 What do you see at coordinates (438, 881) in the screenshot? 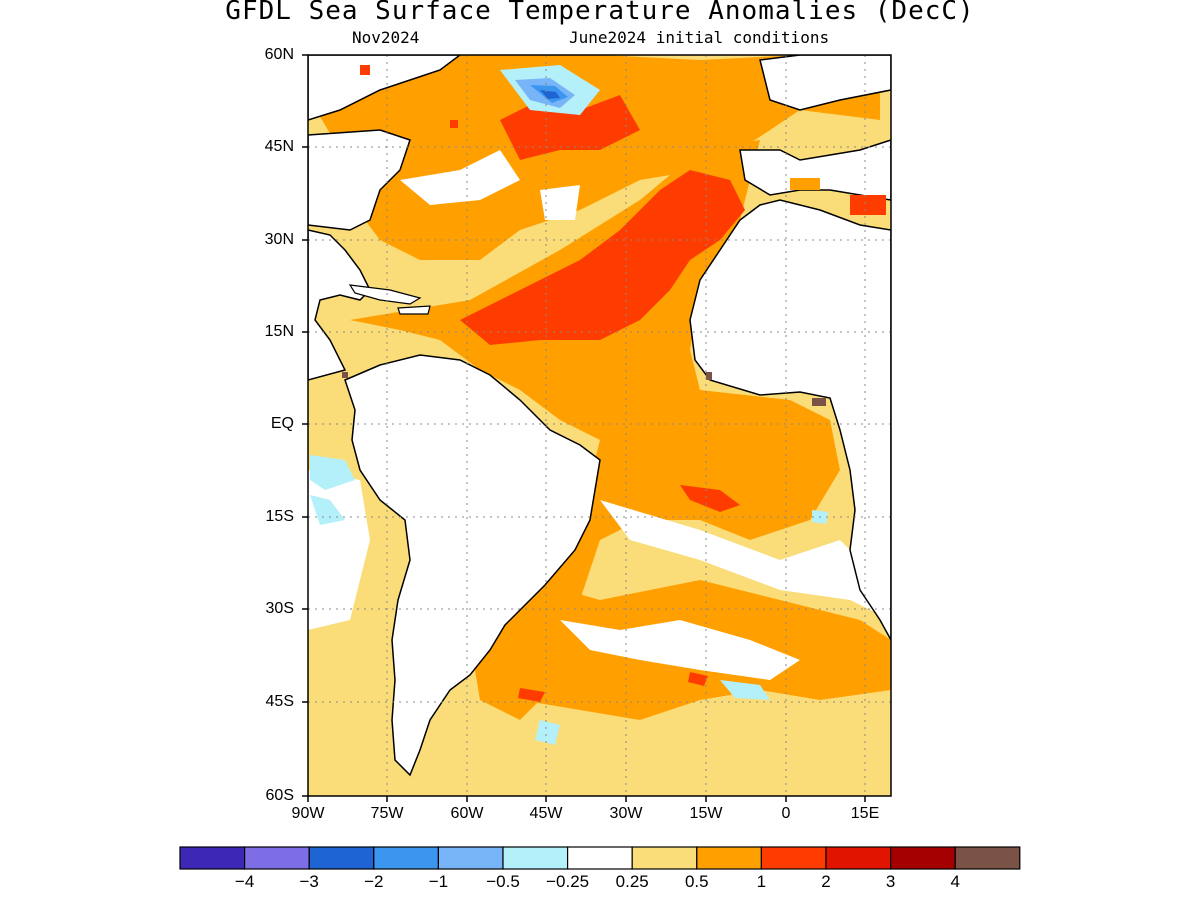
I see `colorbar-tick-label: −1` at bounding box center [438, 881].